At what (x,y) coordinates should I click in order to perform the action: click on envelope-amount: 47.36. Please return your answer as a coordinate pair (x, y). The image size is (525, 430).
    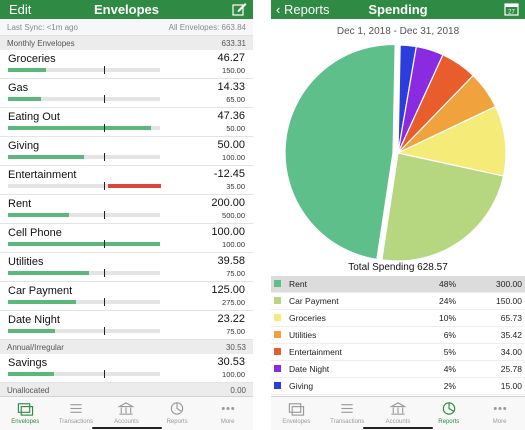
    Looking at the image, I should click on (231, 116).